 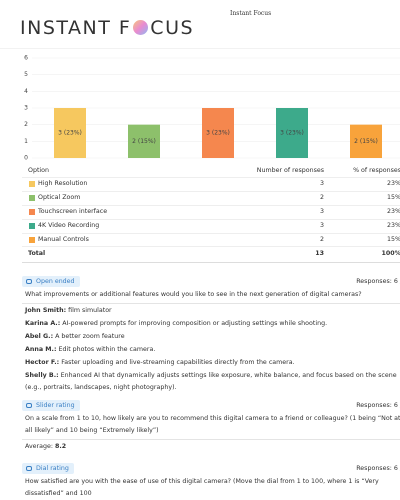 I want to click on answer-name: Hector F.:, so click(x=42, y=362).